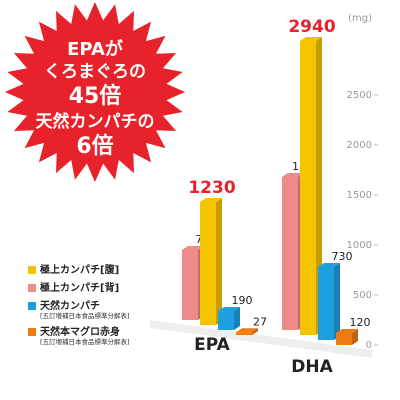  Describe the element at coordinates (95, 96) in the screenshot. I see `annotation: 45倍` at that location.